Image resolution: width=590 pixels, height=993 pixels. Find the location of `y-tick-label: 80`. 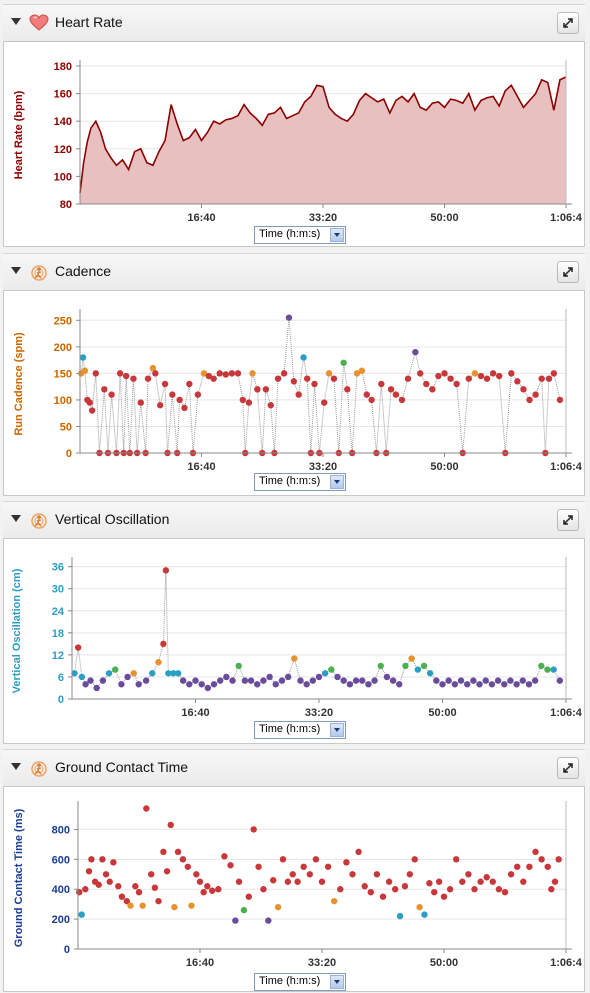

y-tick-label: 80 is located at coordinates (66, 205).